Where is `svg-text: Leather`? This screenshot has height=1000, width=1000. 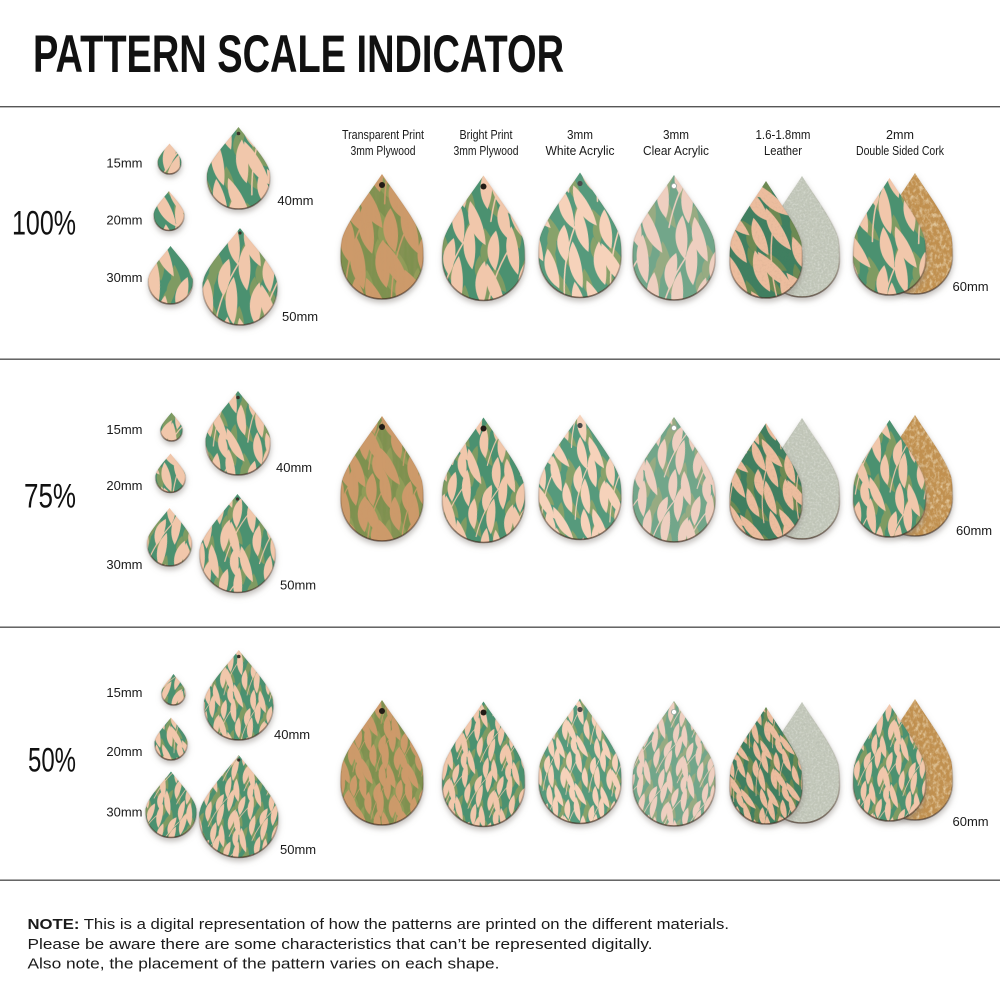
svg-text: Leather is located at coordinates (783, 151).